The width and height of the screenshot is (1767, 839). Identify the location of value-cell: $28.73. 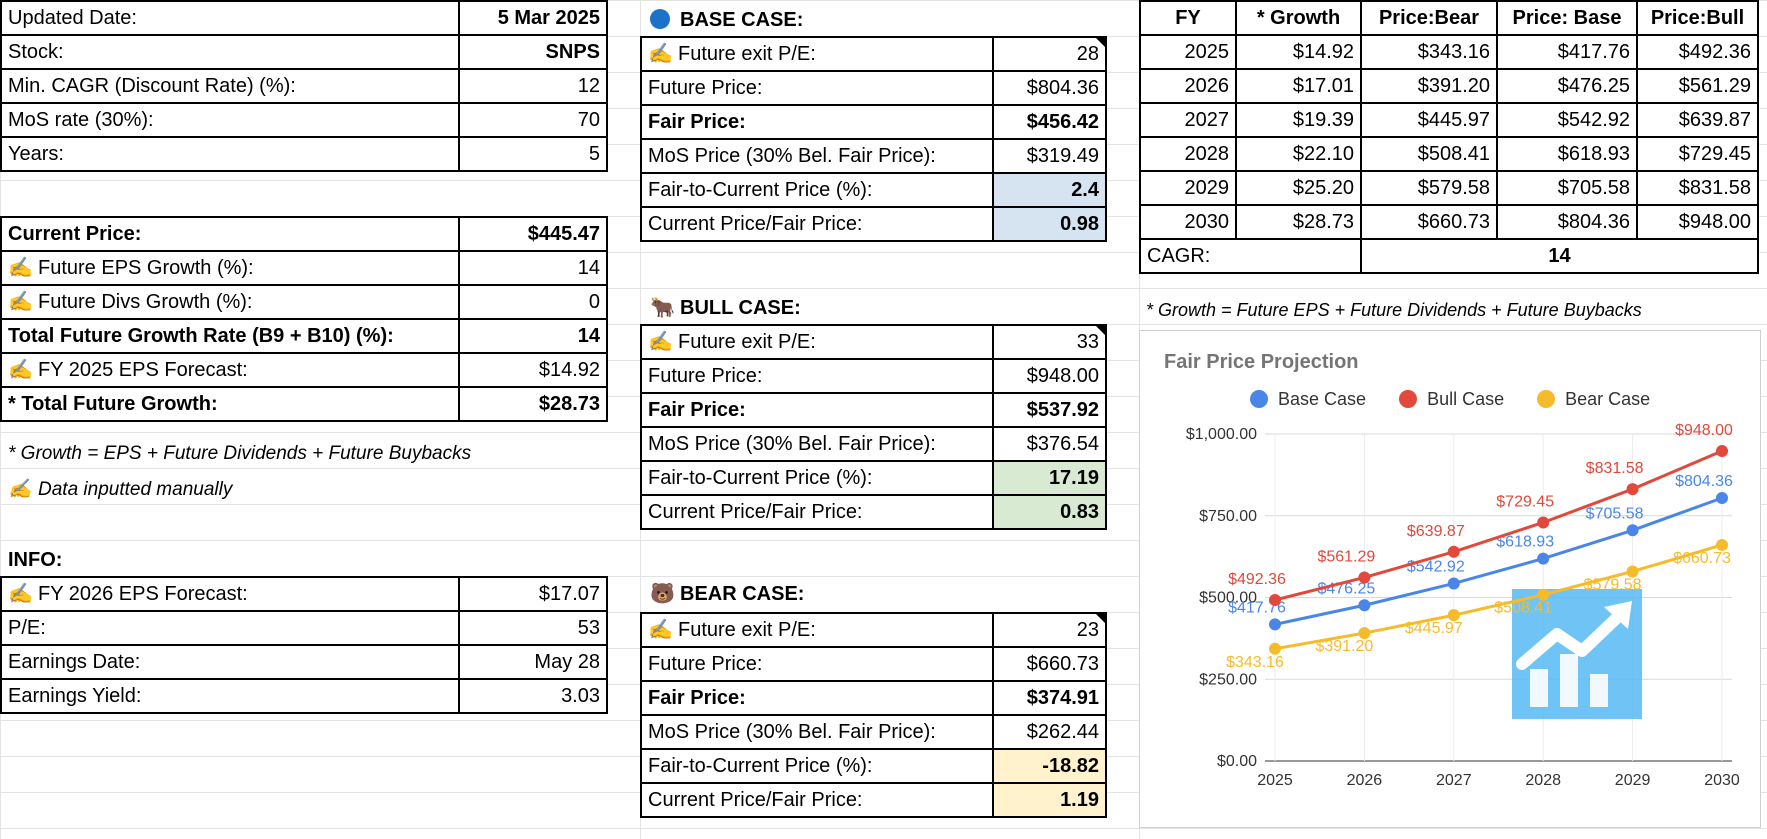
(533, 404).